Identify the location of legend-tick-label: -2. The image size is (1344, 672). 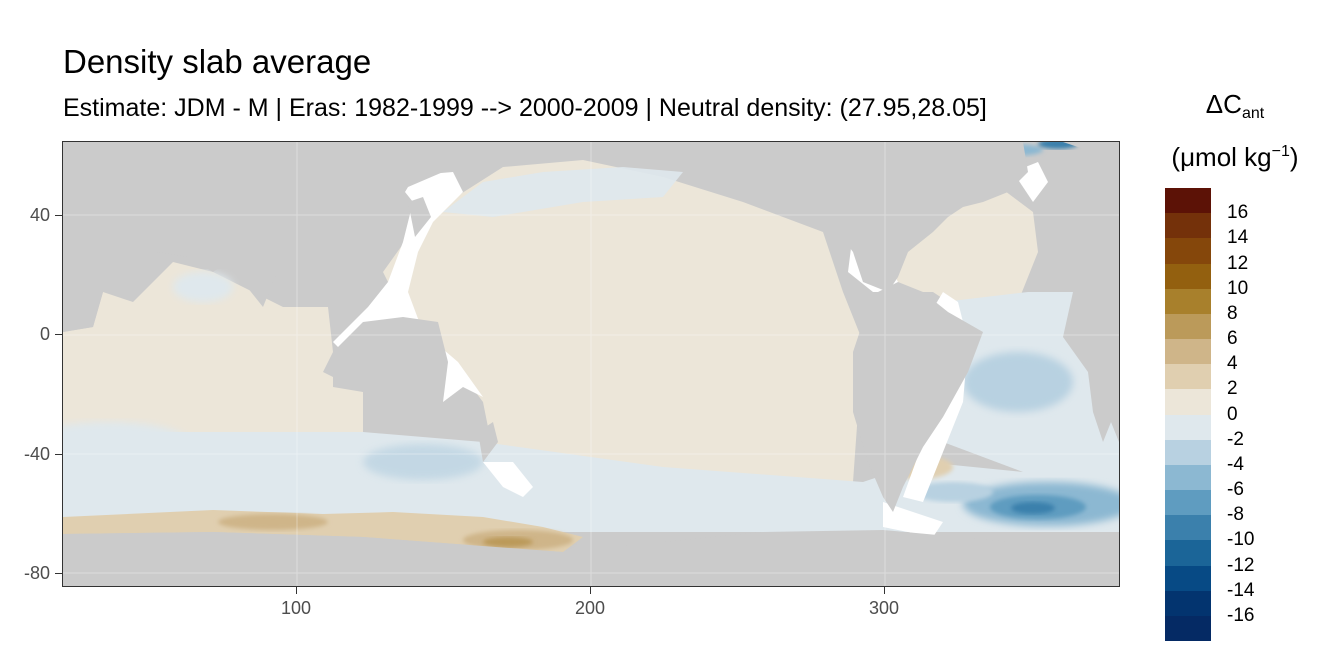
(1235, 439).